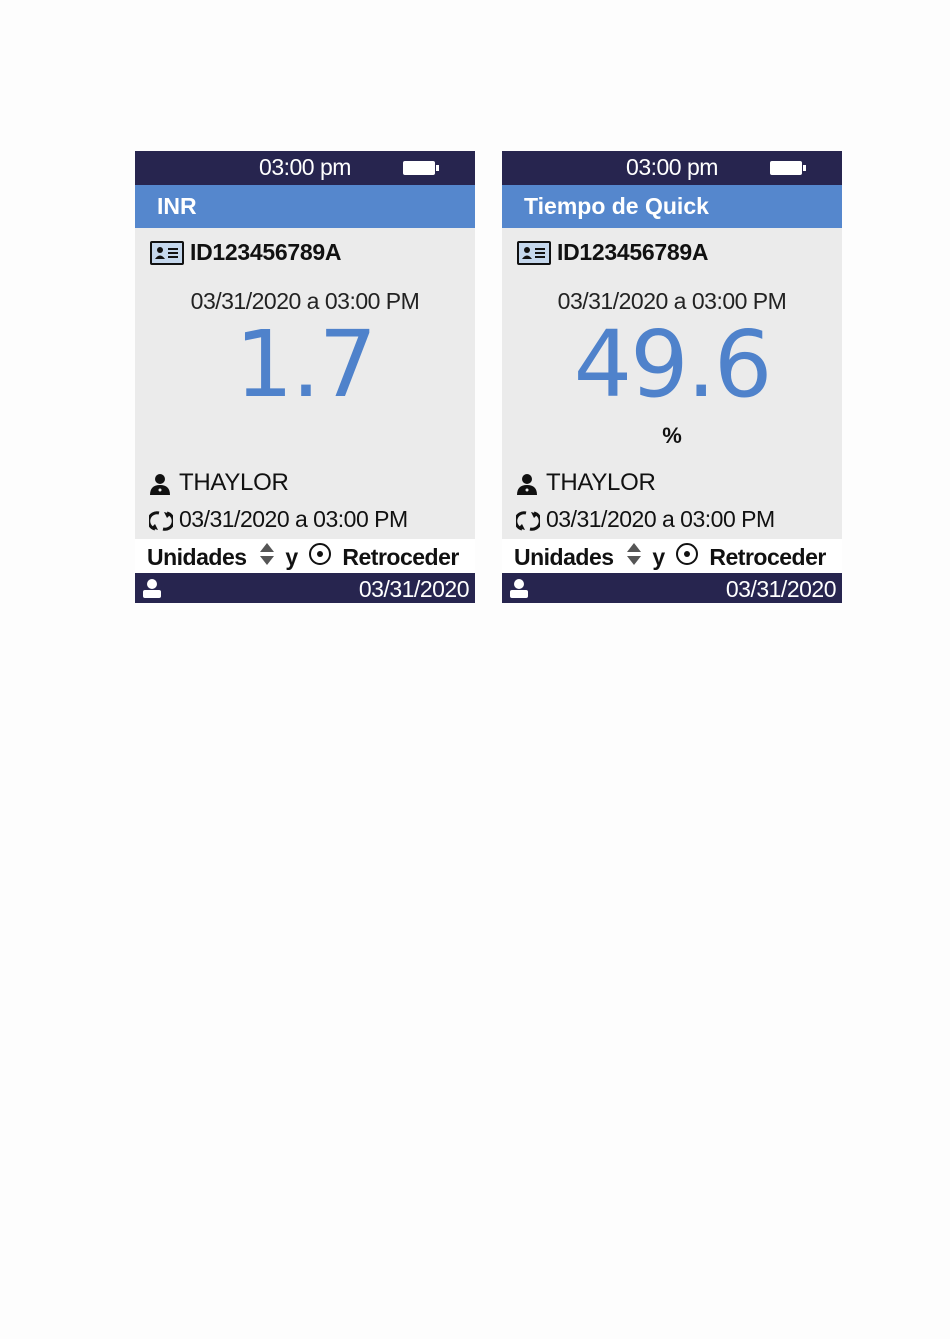 This screenshot has width=950, height=1339. I want to click on screen-title: Tiempo de Quick, so click(616, 206).